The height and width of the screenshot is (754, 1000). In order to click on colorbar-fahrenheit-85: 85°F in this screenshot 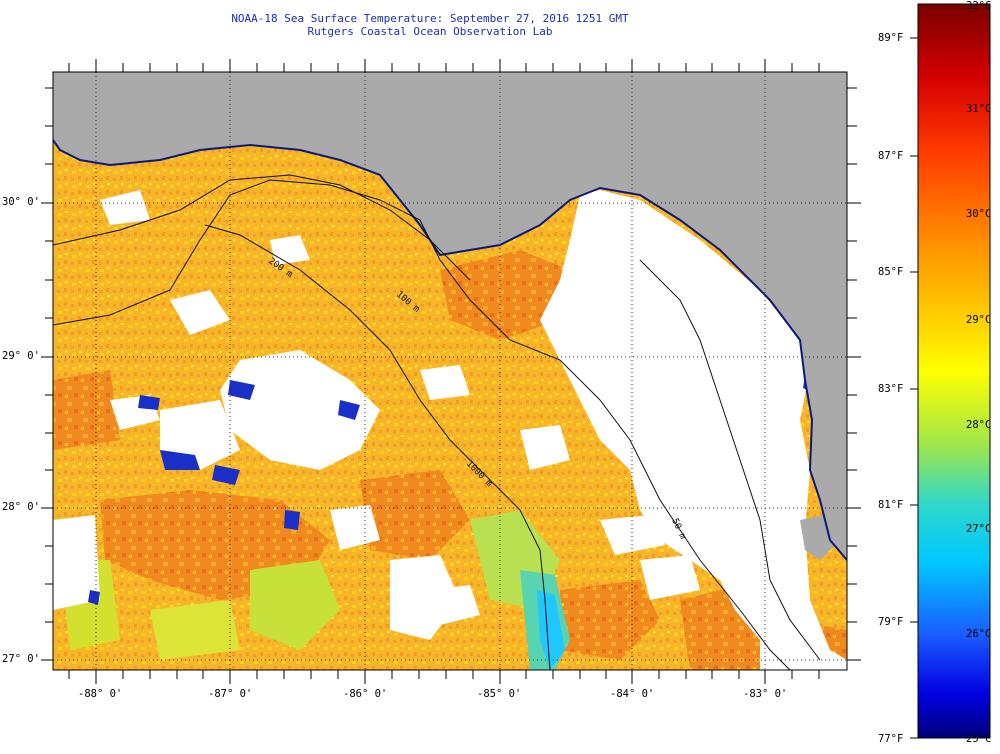, I will do `click(891, 272)`.